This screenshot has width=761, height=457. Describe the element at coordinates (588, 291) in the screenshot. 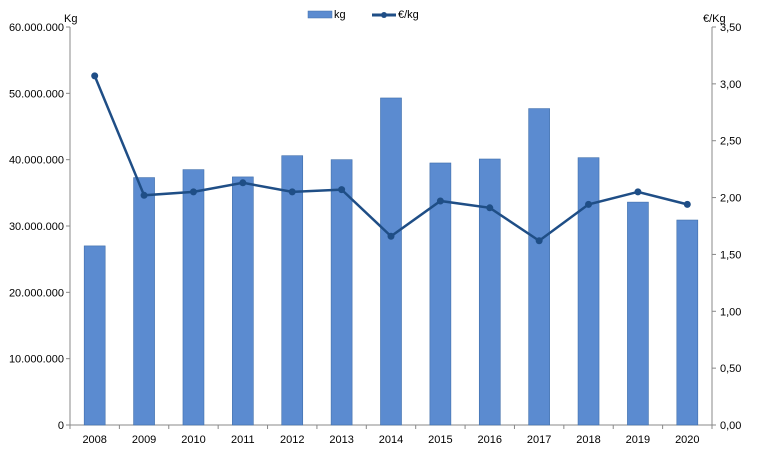

I see `bar-2018` at that location.